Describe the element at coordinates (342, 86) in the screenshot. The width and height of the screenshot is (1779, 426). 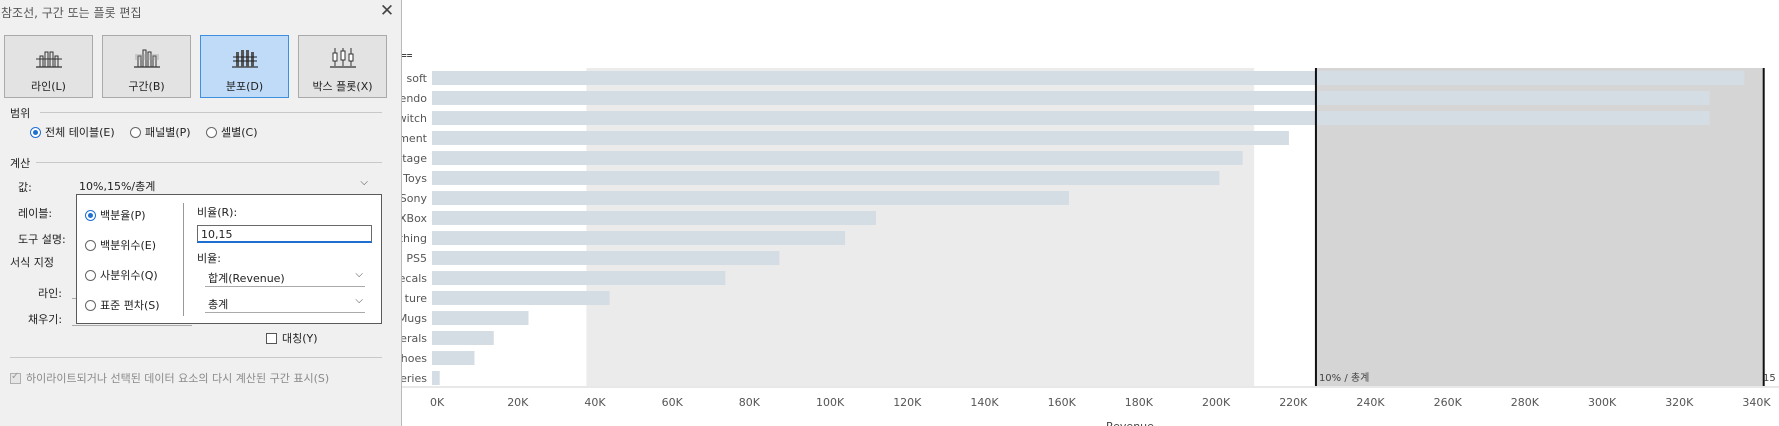
I see `box-plot-type-label: 박스 플롯(X)` at that location.